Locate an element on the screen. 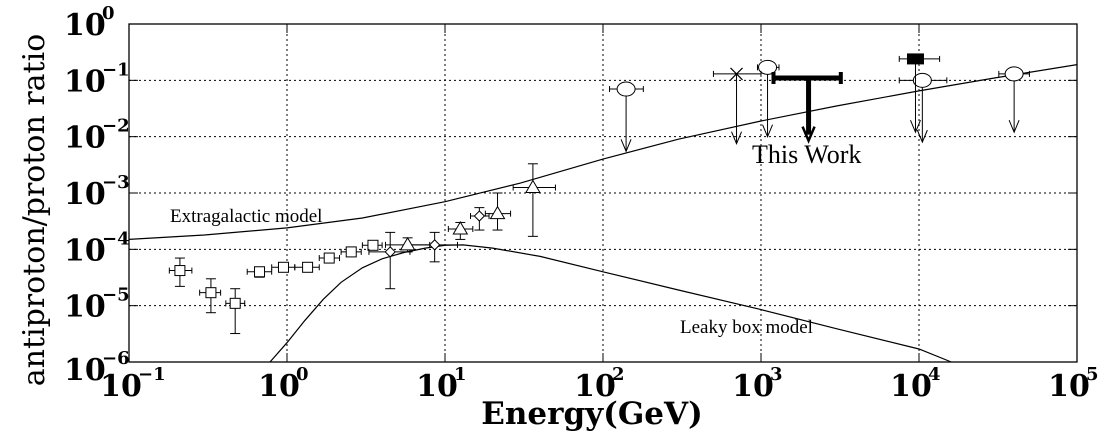 The width and height of the screenshot is (1111, 433). y-tick-exponent: −4 is located at coordinates (116, 238).